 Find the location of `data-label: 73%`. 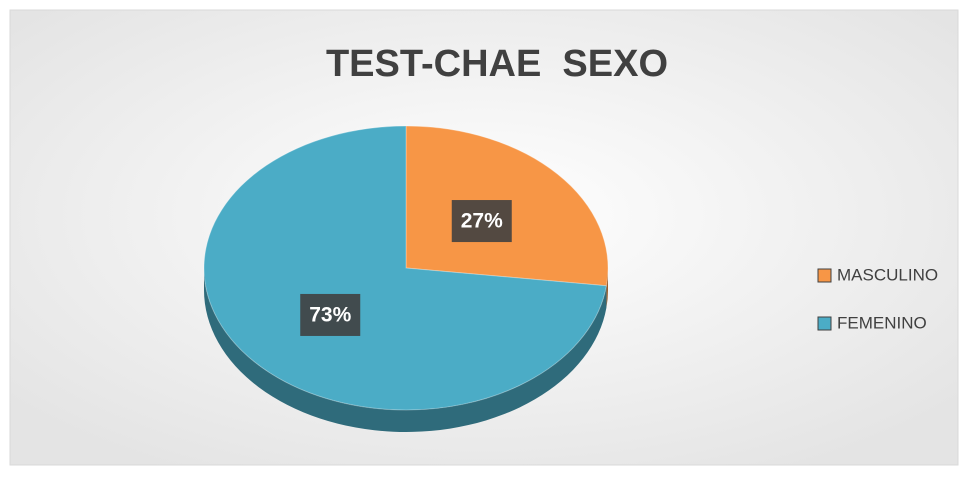

data-label: 73% is located at coordinates (330, 315).